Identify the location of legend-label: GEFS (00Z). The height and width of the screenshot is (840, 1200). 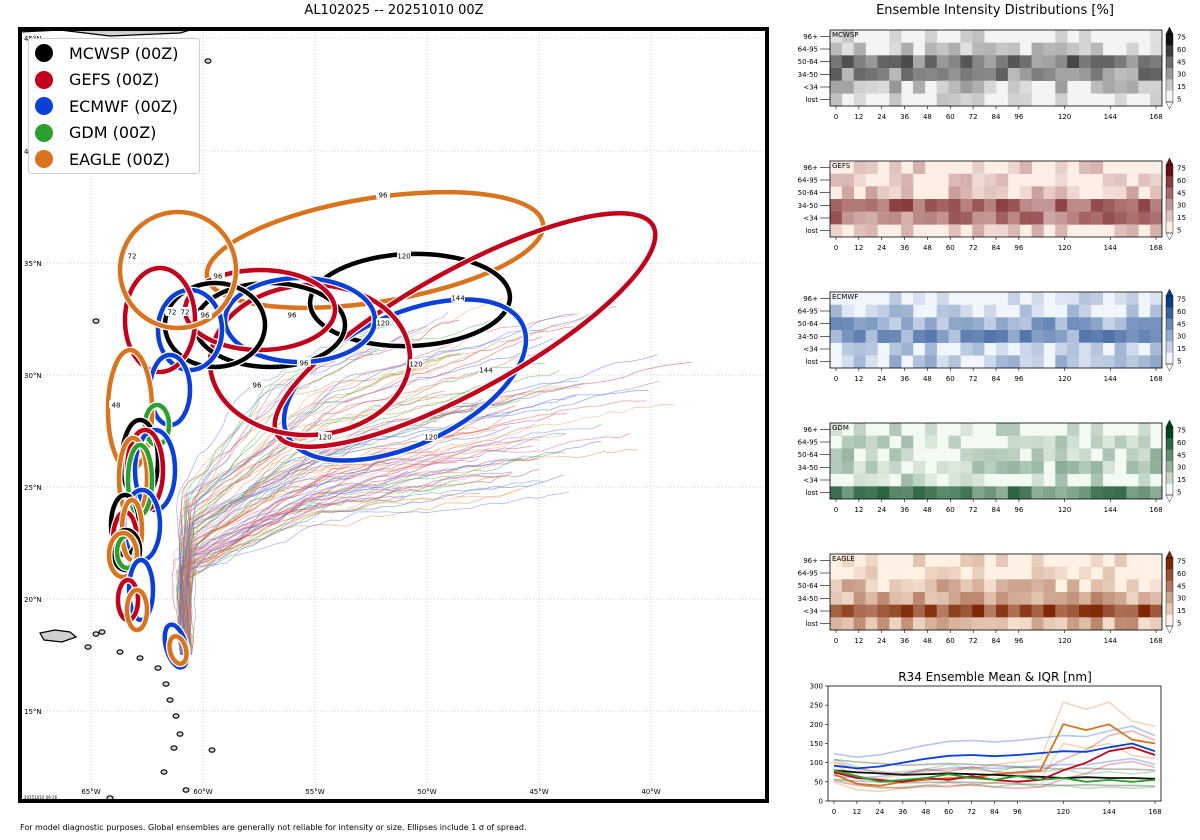
(114, 79).